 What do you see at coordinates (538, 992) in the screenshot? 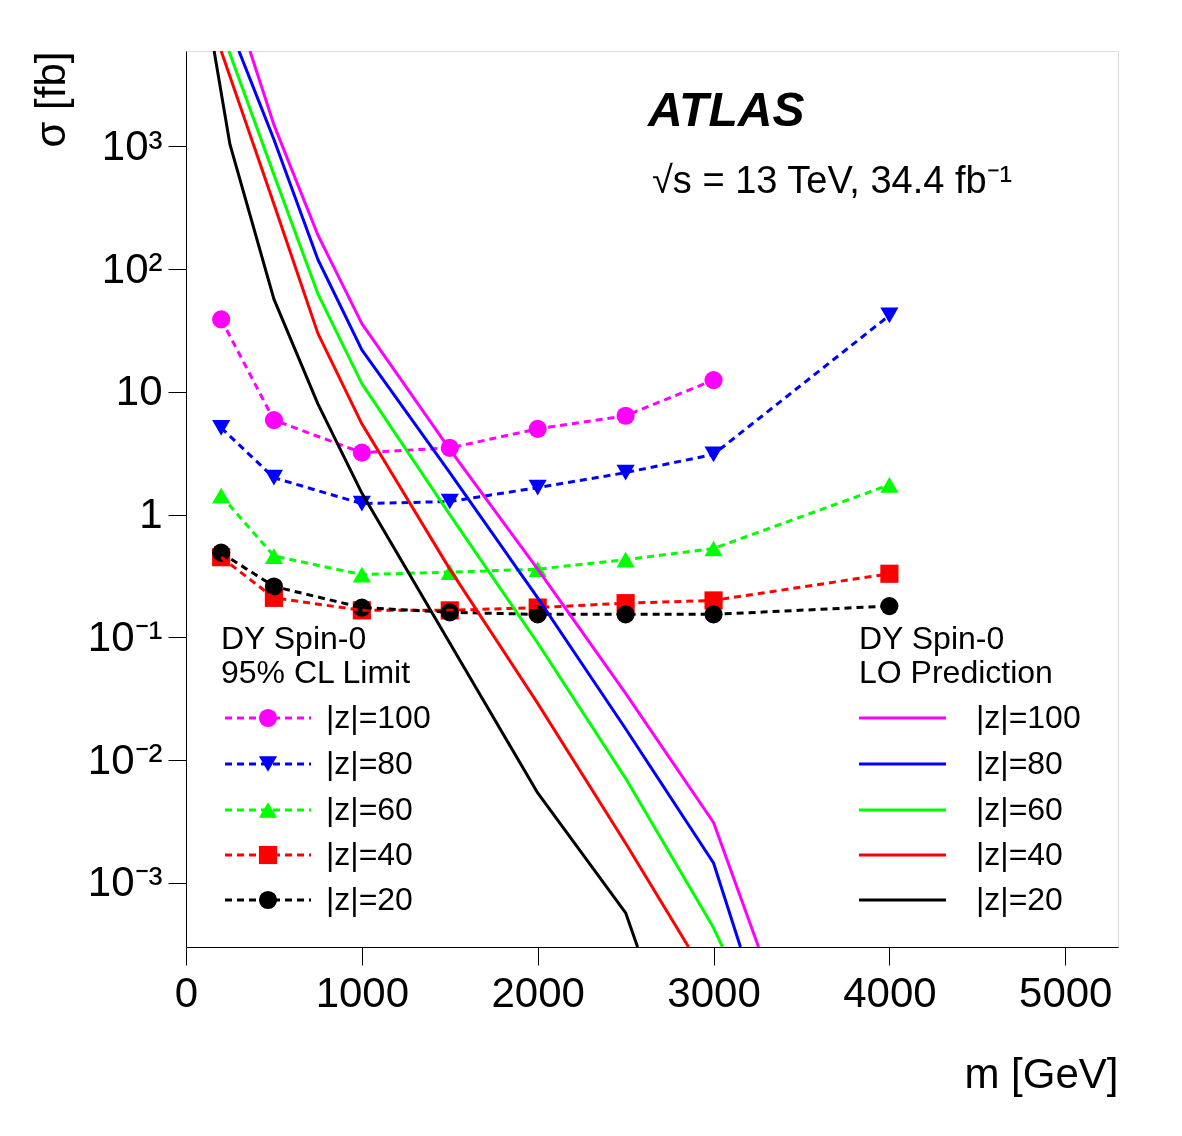
I see `x-tick-label: 2000` at bounding box center [538, 992].